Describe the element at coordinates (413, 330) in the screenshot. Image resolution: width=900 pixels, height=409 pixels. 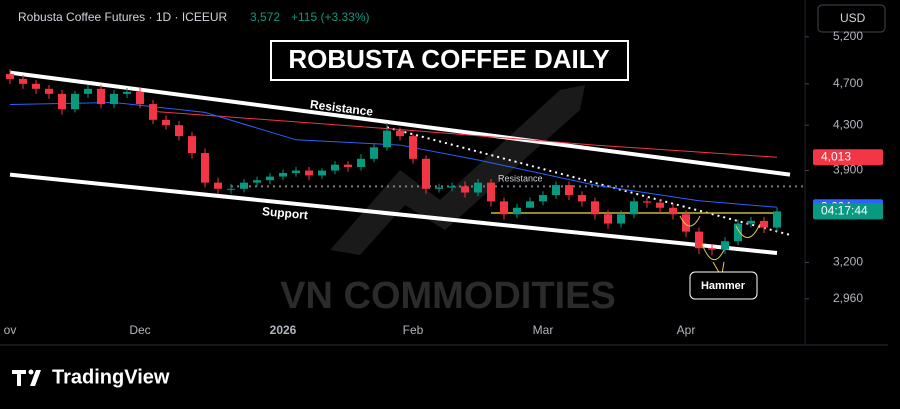
I see `x-tick-label: Feb` at that location.